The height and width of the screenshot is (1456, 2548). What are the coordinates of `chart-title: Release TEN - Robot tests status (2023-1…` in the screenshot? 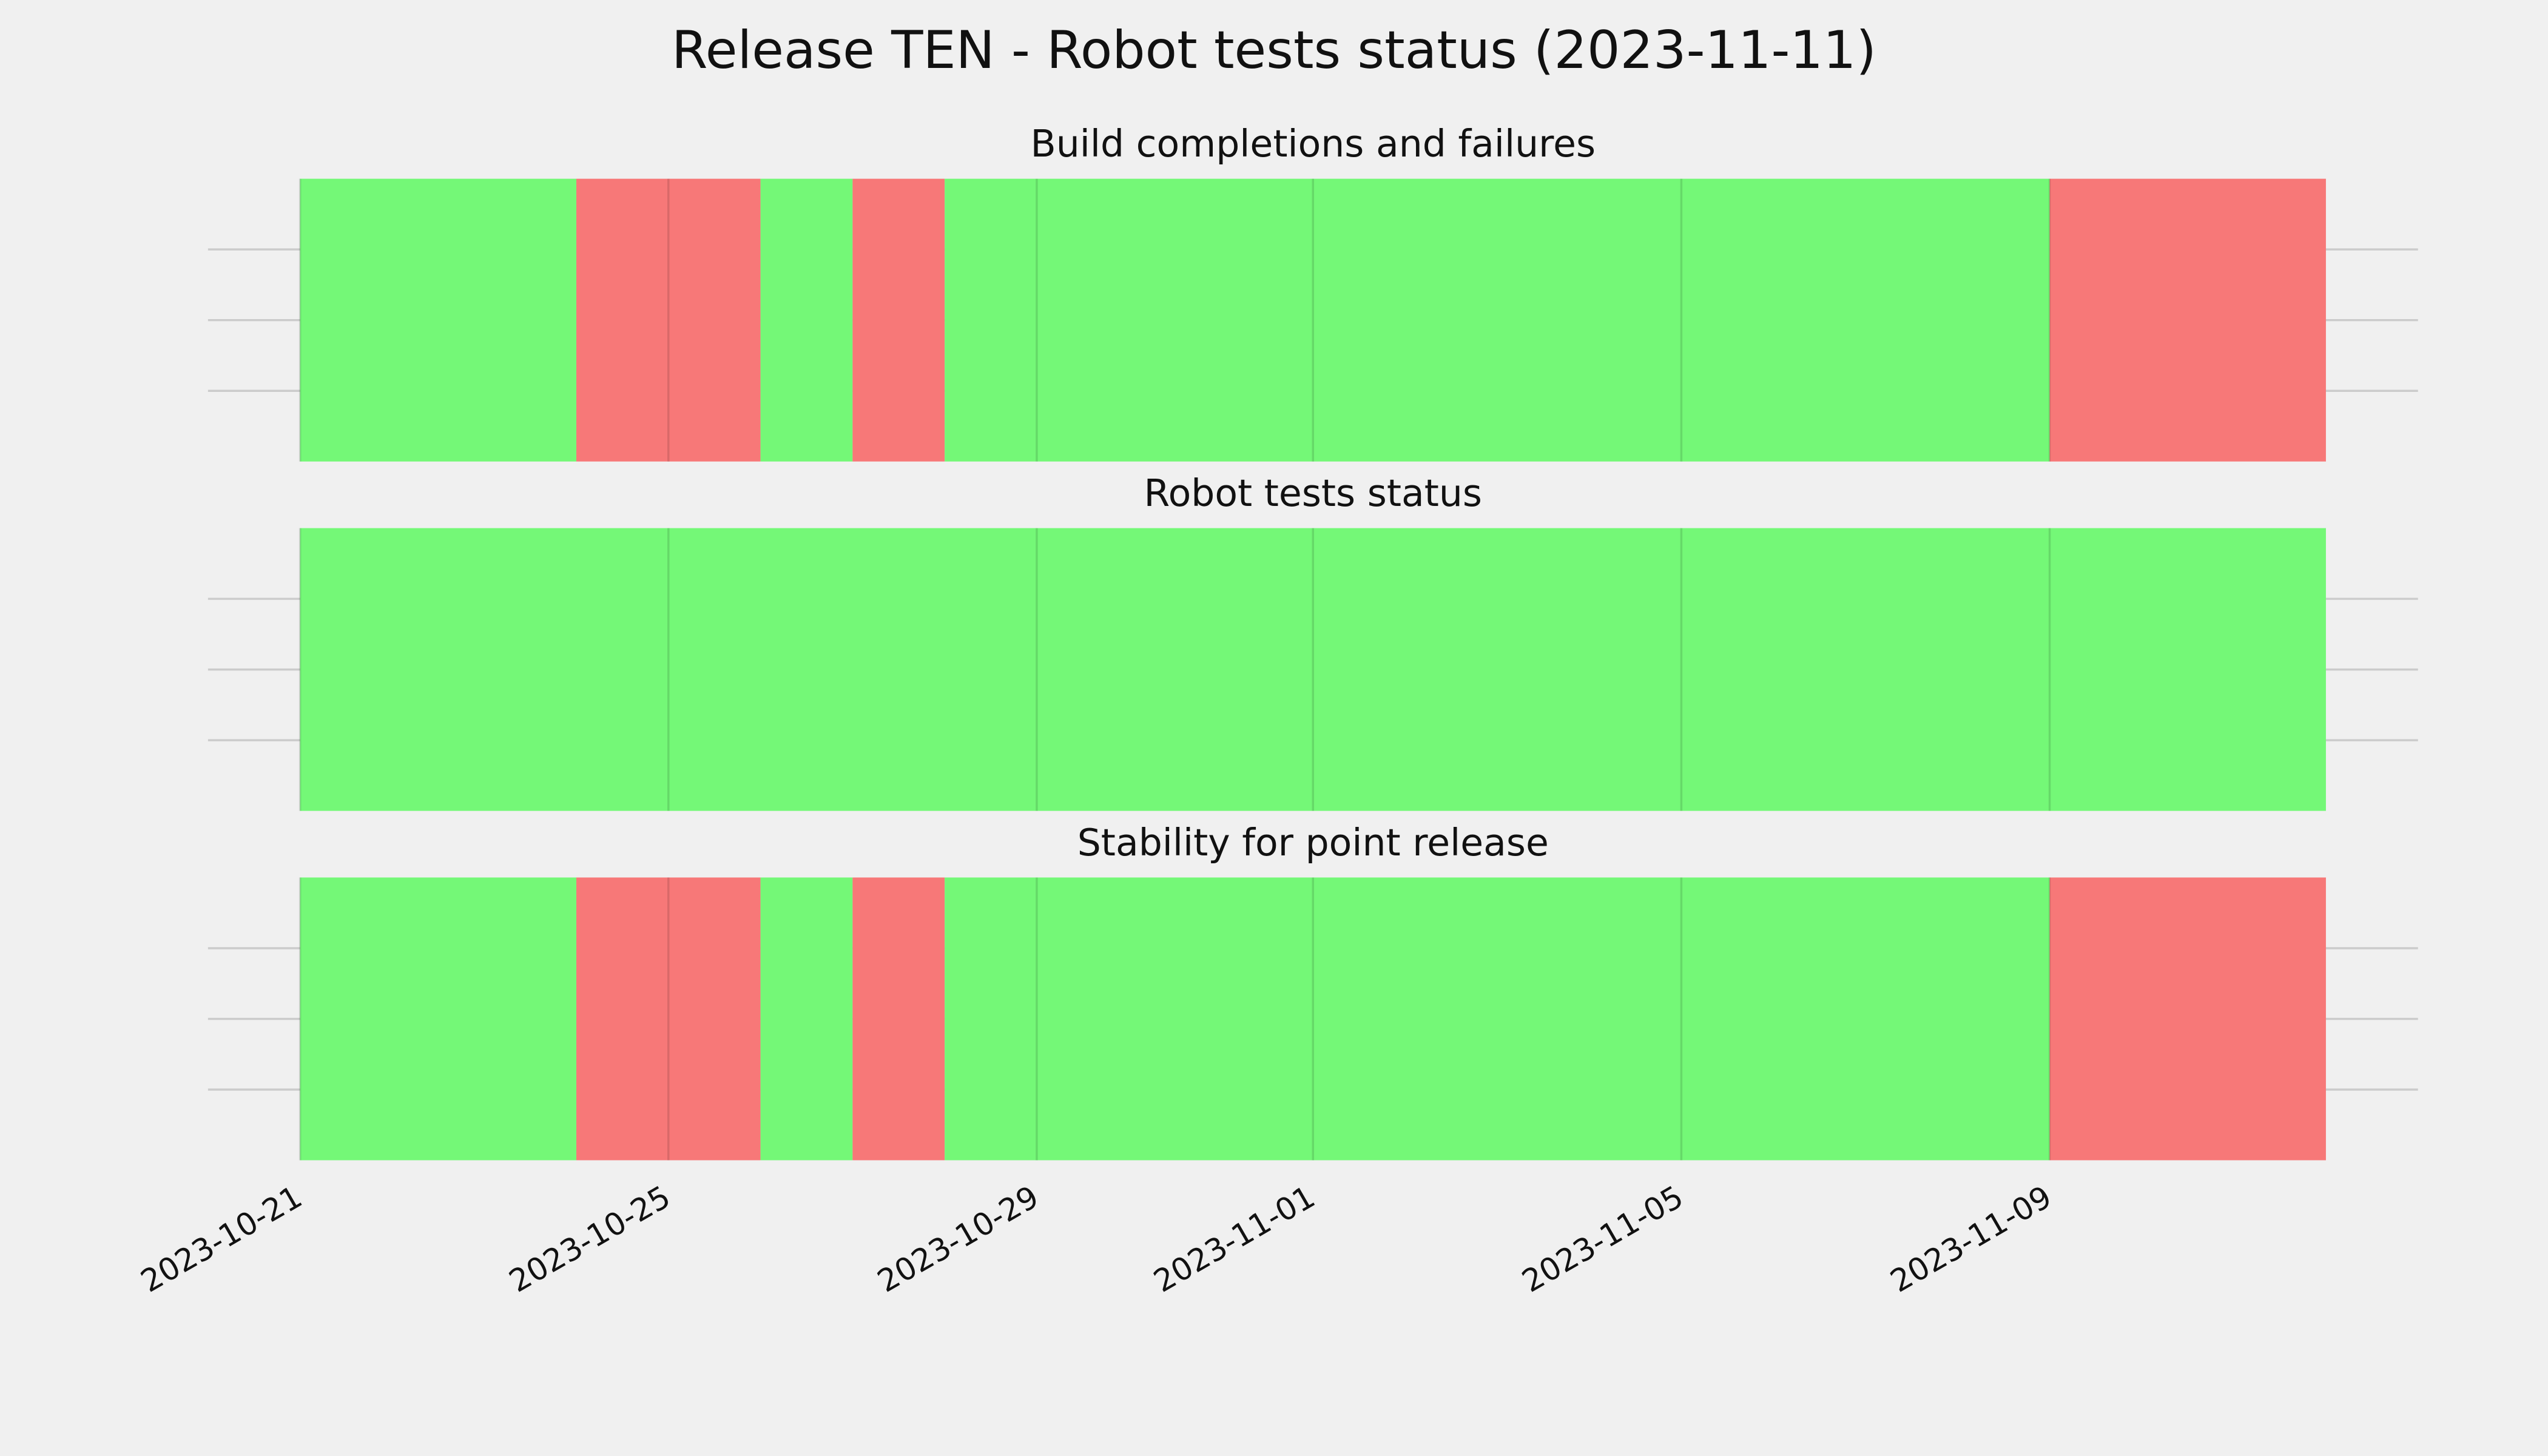 It's located at (1274, 50).